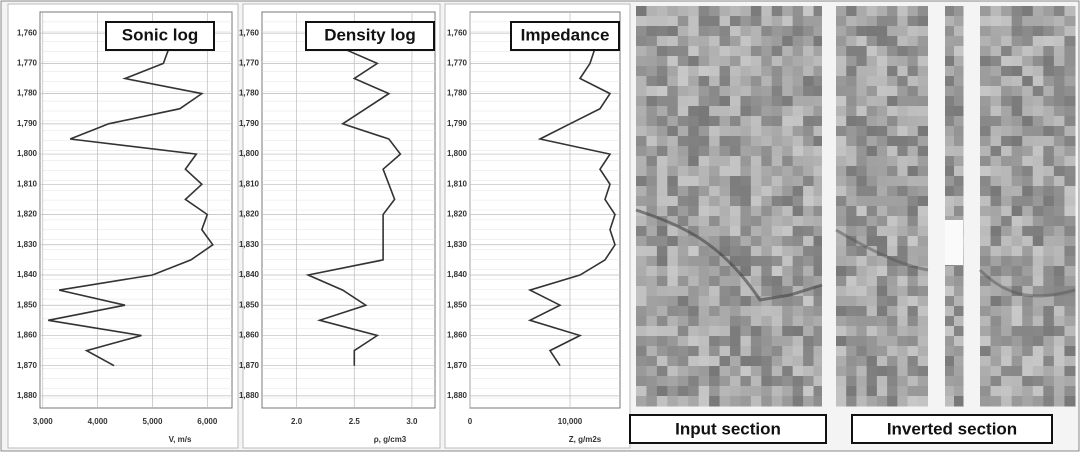 Image resolution: width=1080 pixels, height=452 pixels. Describe the element at coordinates (954, 242) in the screenshot. I see `well-gap` at that location.